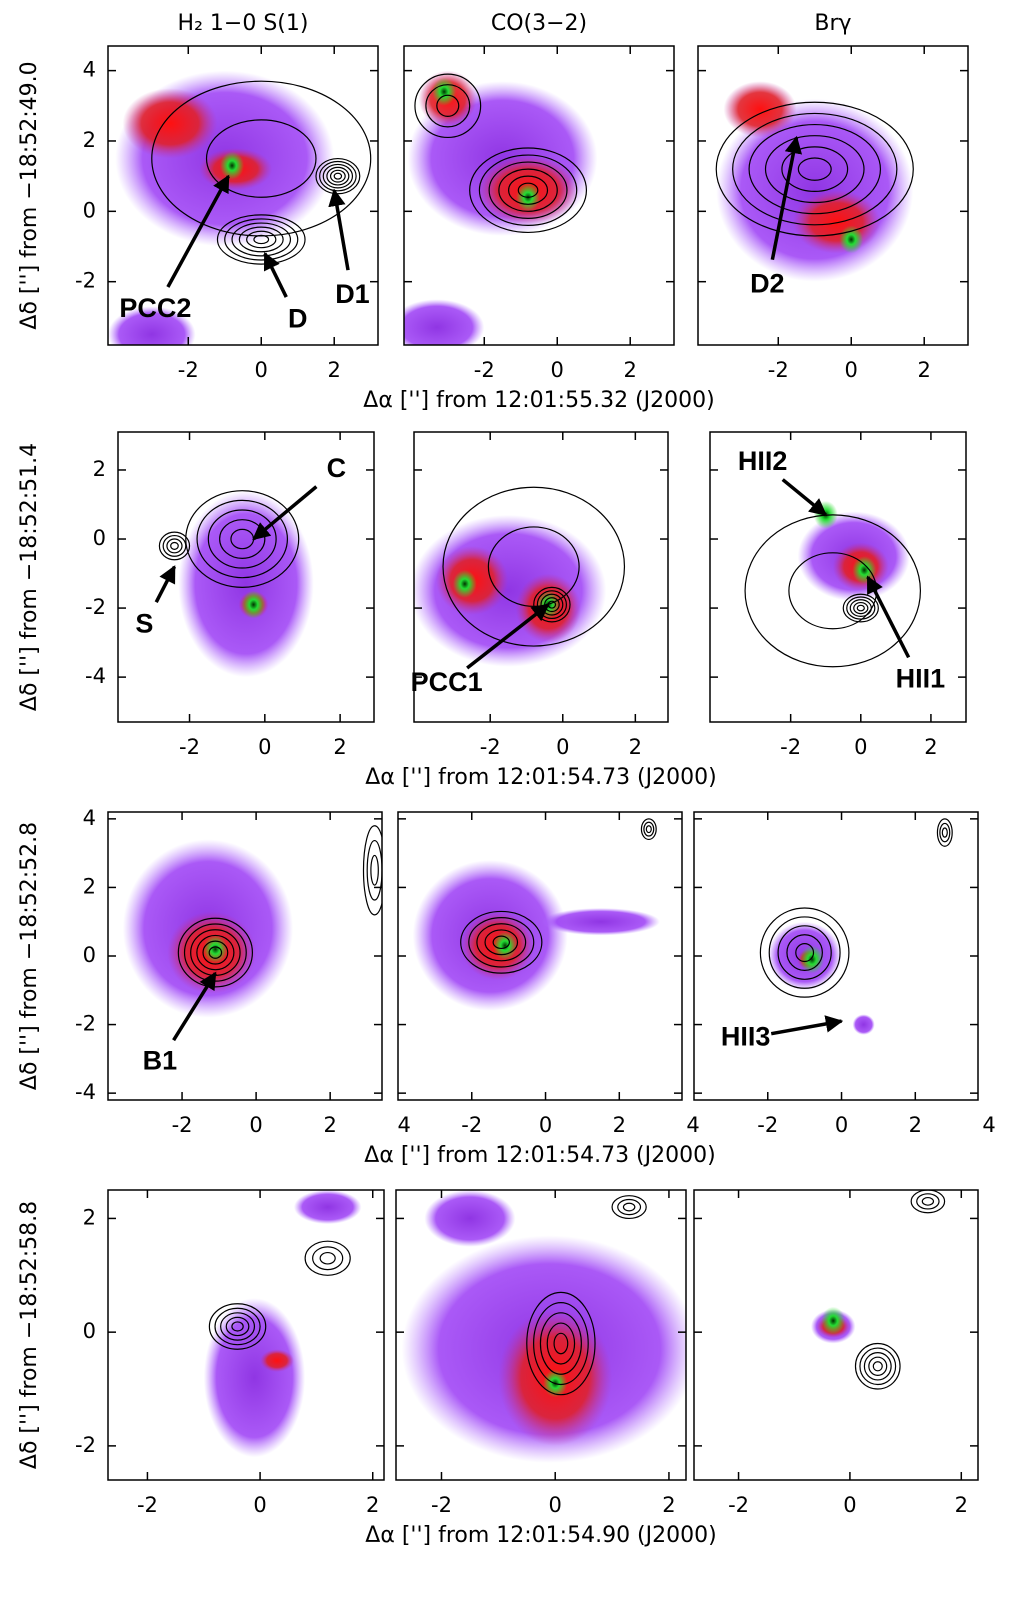  What do you see at coordinates (352, 294) in the screenshot?
I see `annotation-label: D1` at bounding box center [352, 294].